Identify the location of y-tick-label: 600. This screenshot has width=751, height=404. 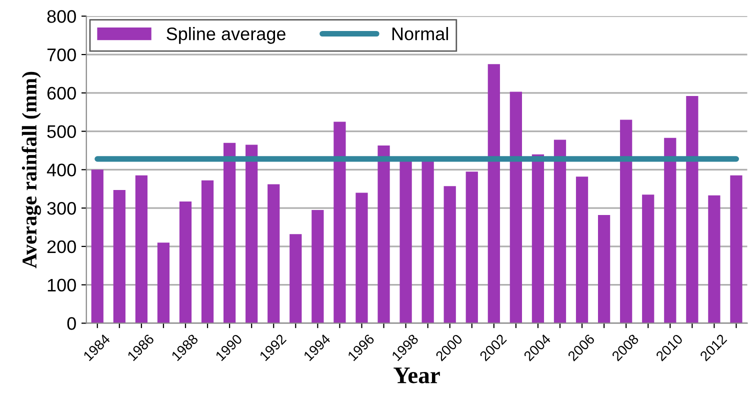
(61, 93).